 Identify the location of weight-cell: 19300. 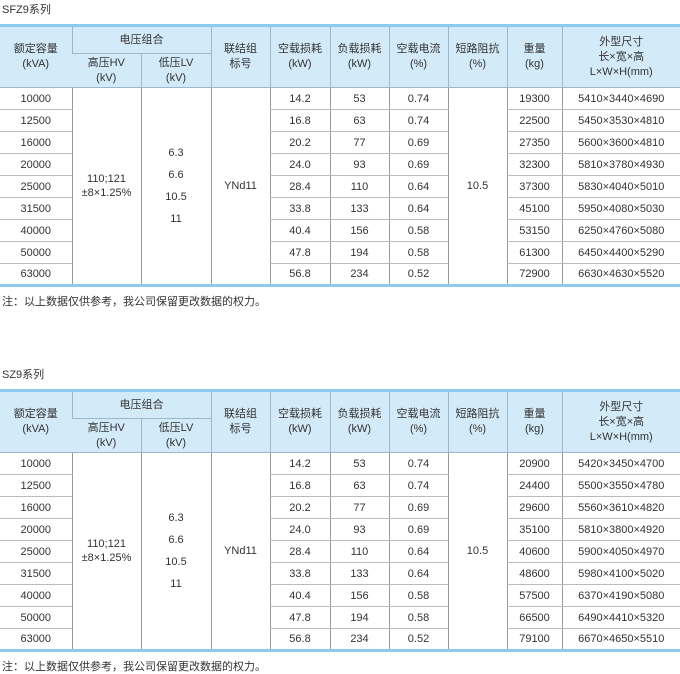
(534, 98).